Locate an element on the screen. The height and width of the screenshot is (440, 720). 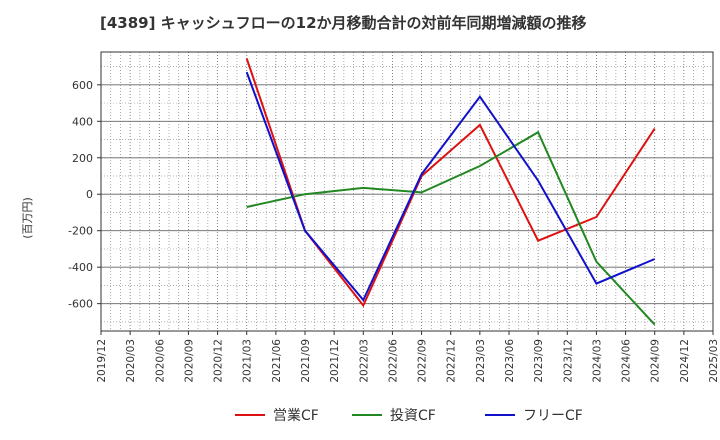
x-tick-label: 2022/03 is located at coordinates (364, 361).